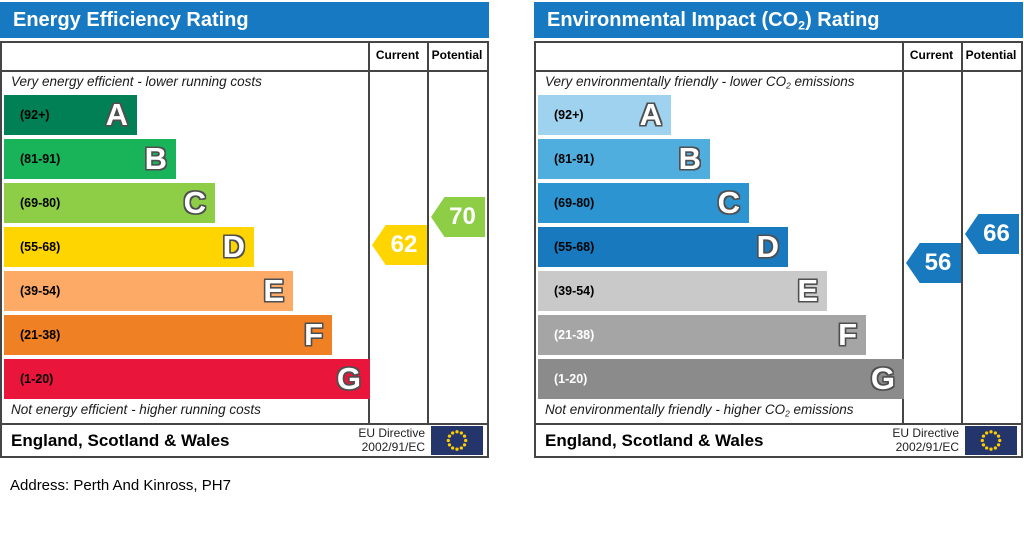 This screenshot has height=549, width=1024. I want to click on current-rating-arrow: 62, so click(399, 245).